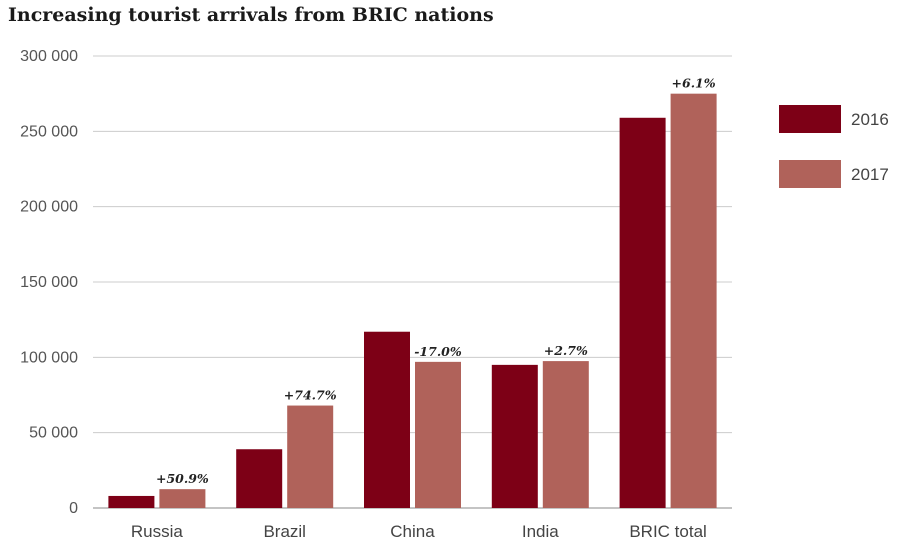 Image resolution: width=900 pixels, height=544 pixels. Describe the element at coordinates (642, 313) in the screenshot. I see `bar-2016-bric-total` at that location.